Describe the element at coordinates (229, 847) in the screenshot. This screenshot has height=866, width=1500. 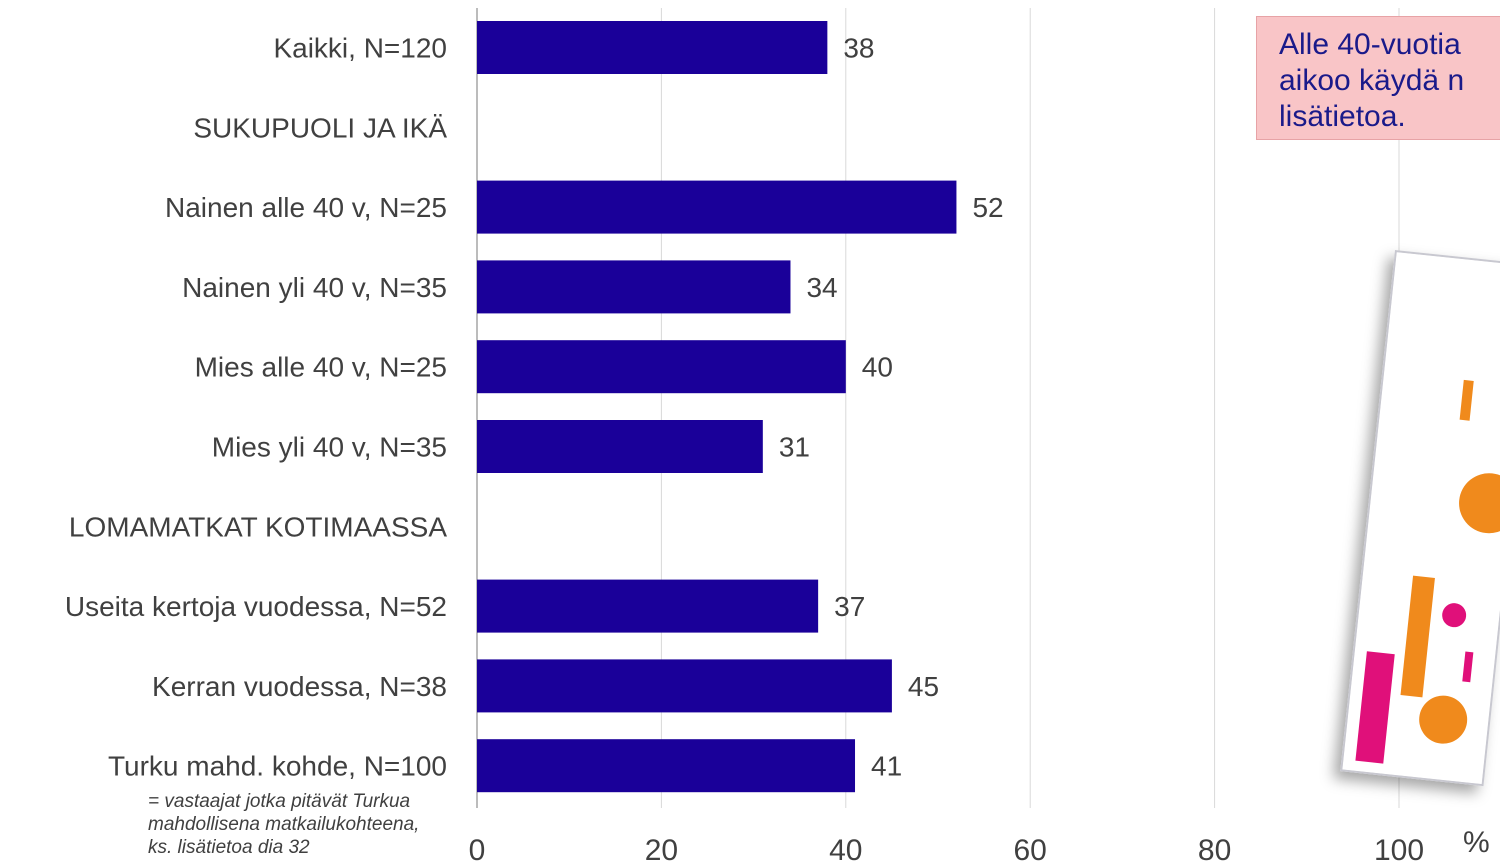
I see `footnote-line-3: ks. lisätietoa dia 32` at that location.